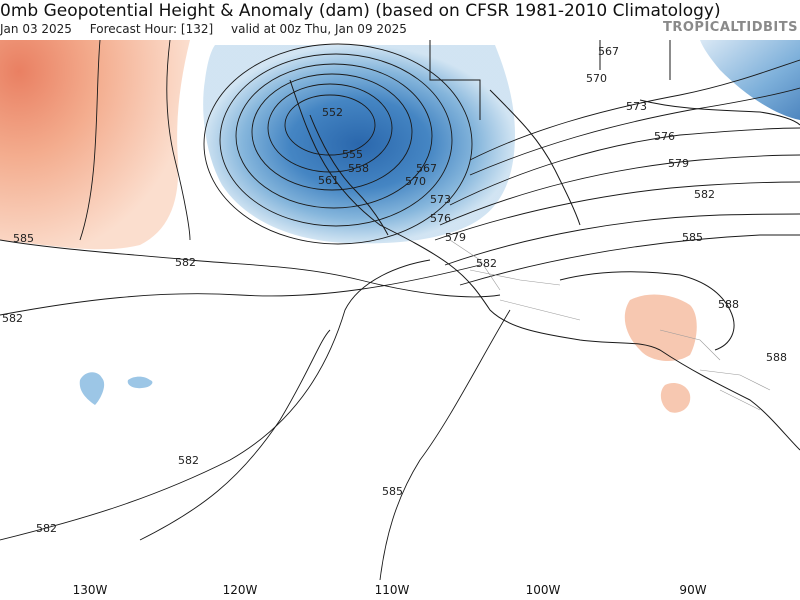 This screenshot has width=800, height=600. Describe the element at coordinates (358, 168) in the screenshot. I see `contour-label: 558` at that location.